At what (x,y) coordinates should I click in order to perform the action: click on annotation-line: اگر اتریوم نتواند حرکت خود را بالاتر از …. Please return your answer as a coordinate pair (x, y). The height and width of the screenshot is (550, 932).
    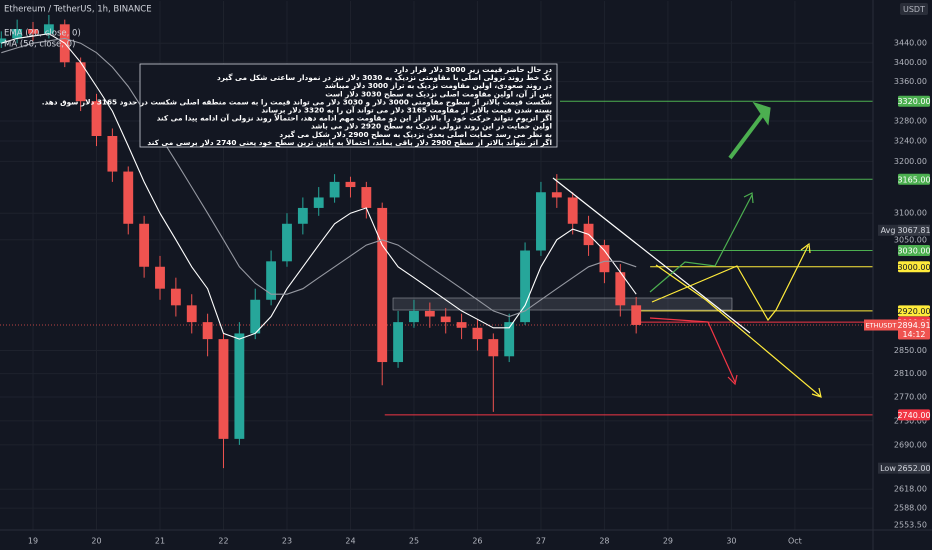
    Looking at the image, I should click on (354, 118).